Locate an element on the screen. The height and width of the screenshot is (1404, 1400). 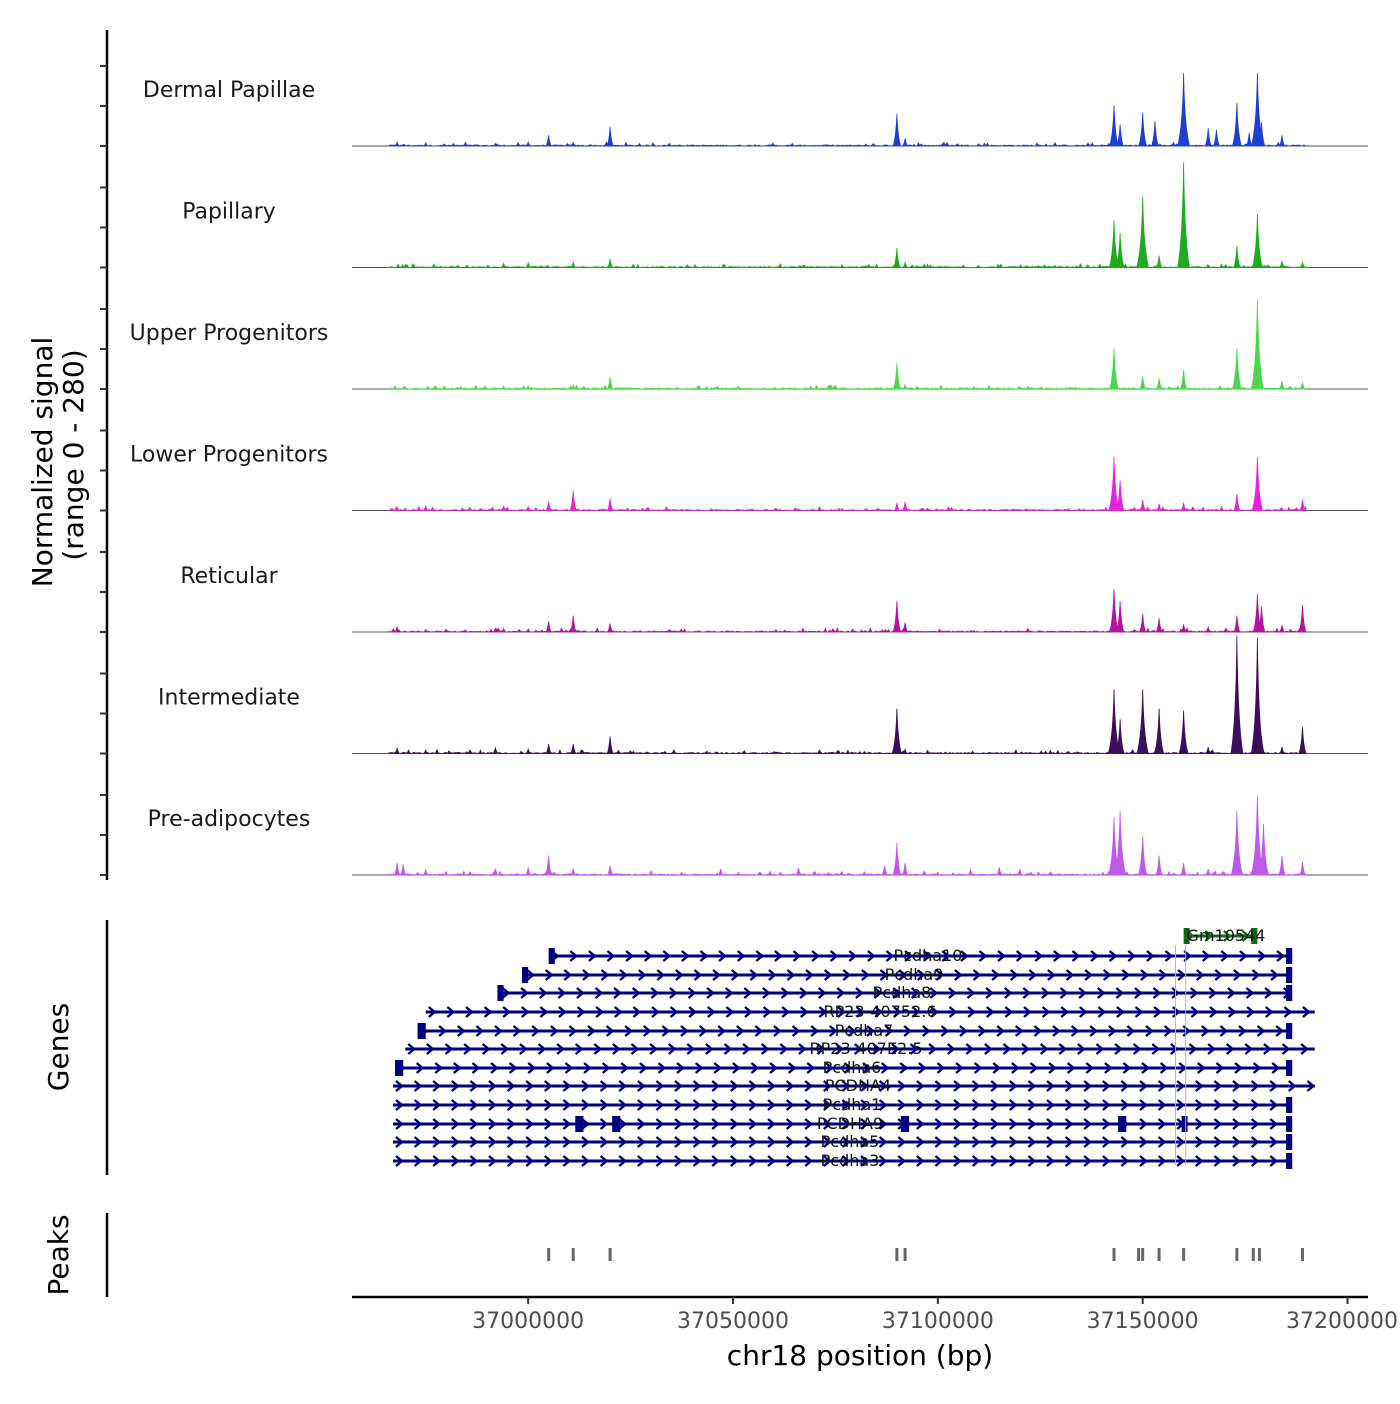
x-tick-label: 37200000 is located at coordinates (1342, 1321).